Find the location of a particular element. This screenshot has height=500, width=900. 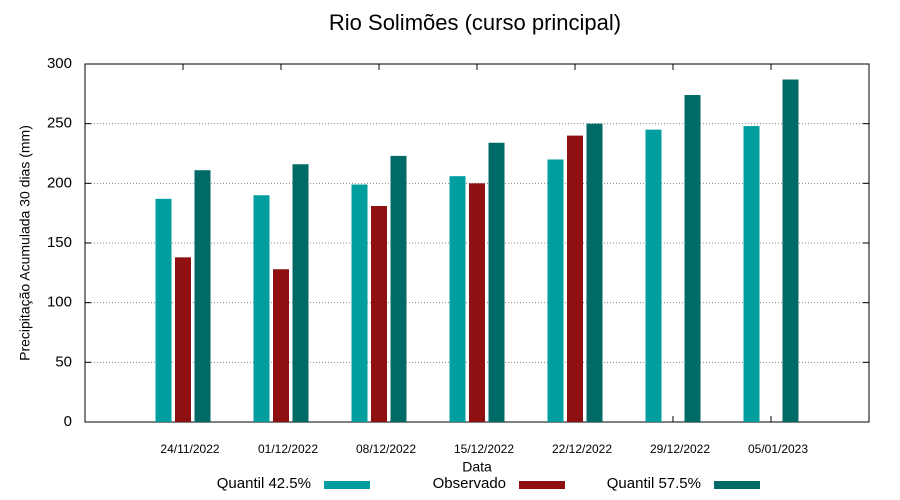

x-tick-label: 05/01/2023 is located at coordinates (778, 449).